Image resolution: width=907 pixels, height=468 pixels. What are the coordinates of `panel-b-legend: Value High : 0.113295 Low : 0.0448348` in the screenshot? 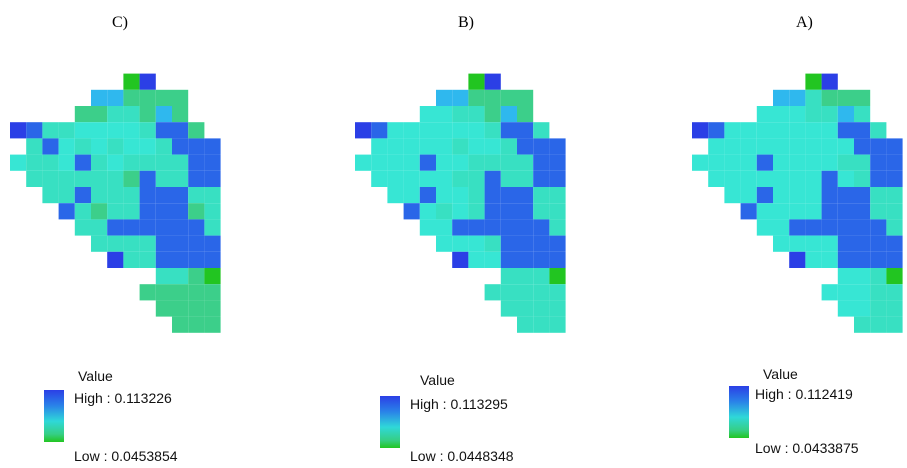 It's located at (480, 420).